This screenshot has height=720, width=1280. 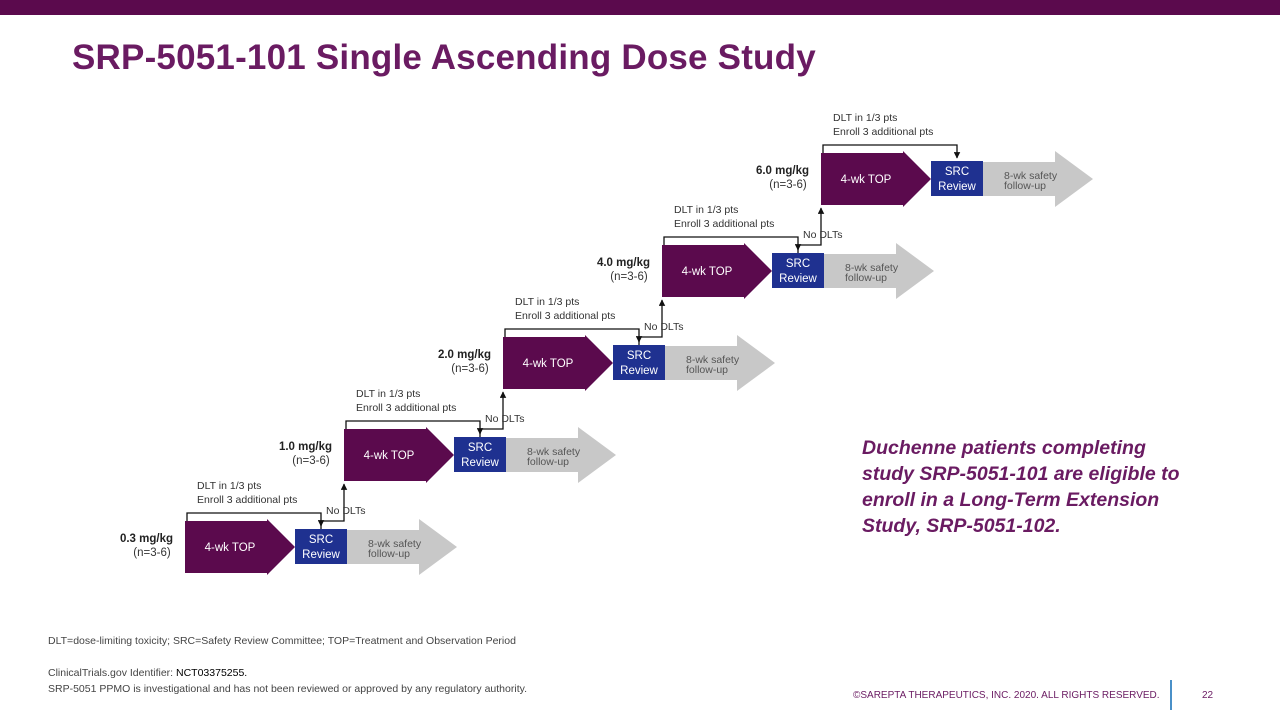 I want to click on dose-label: 2.0 mg/kg, so click(x=464, y=355).